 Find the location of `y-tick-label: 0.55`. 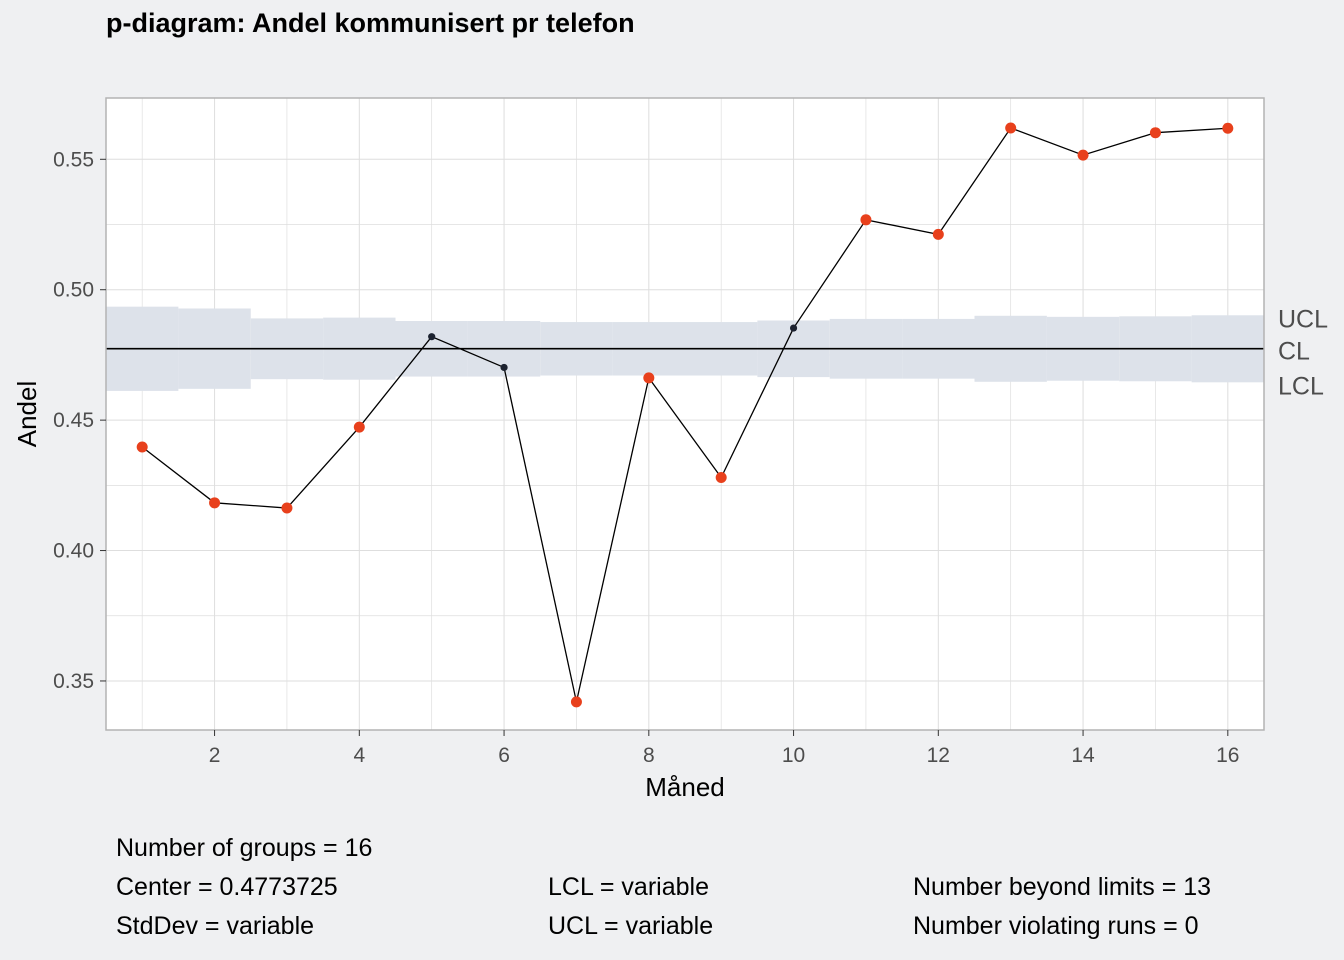

y-tick-label: 0.55 is located at coordinates (73, 159).